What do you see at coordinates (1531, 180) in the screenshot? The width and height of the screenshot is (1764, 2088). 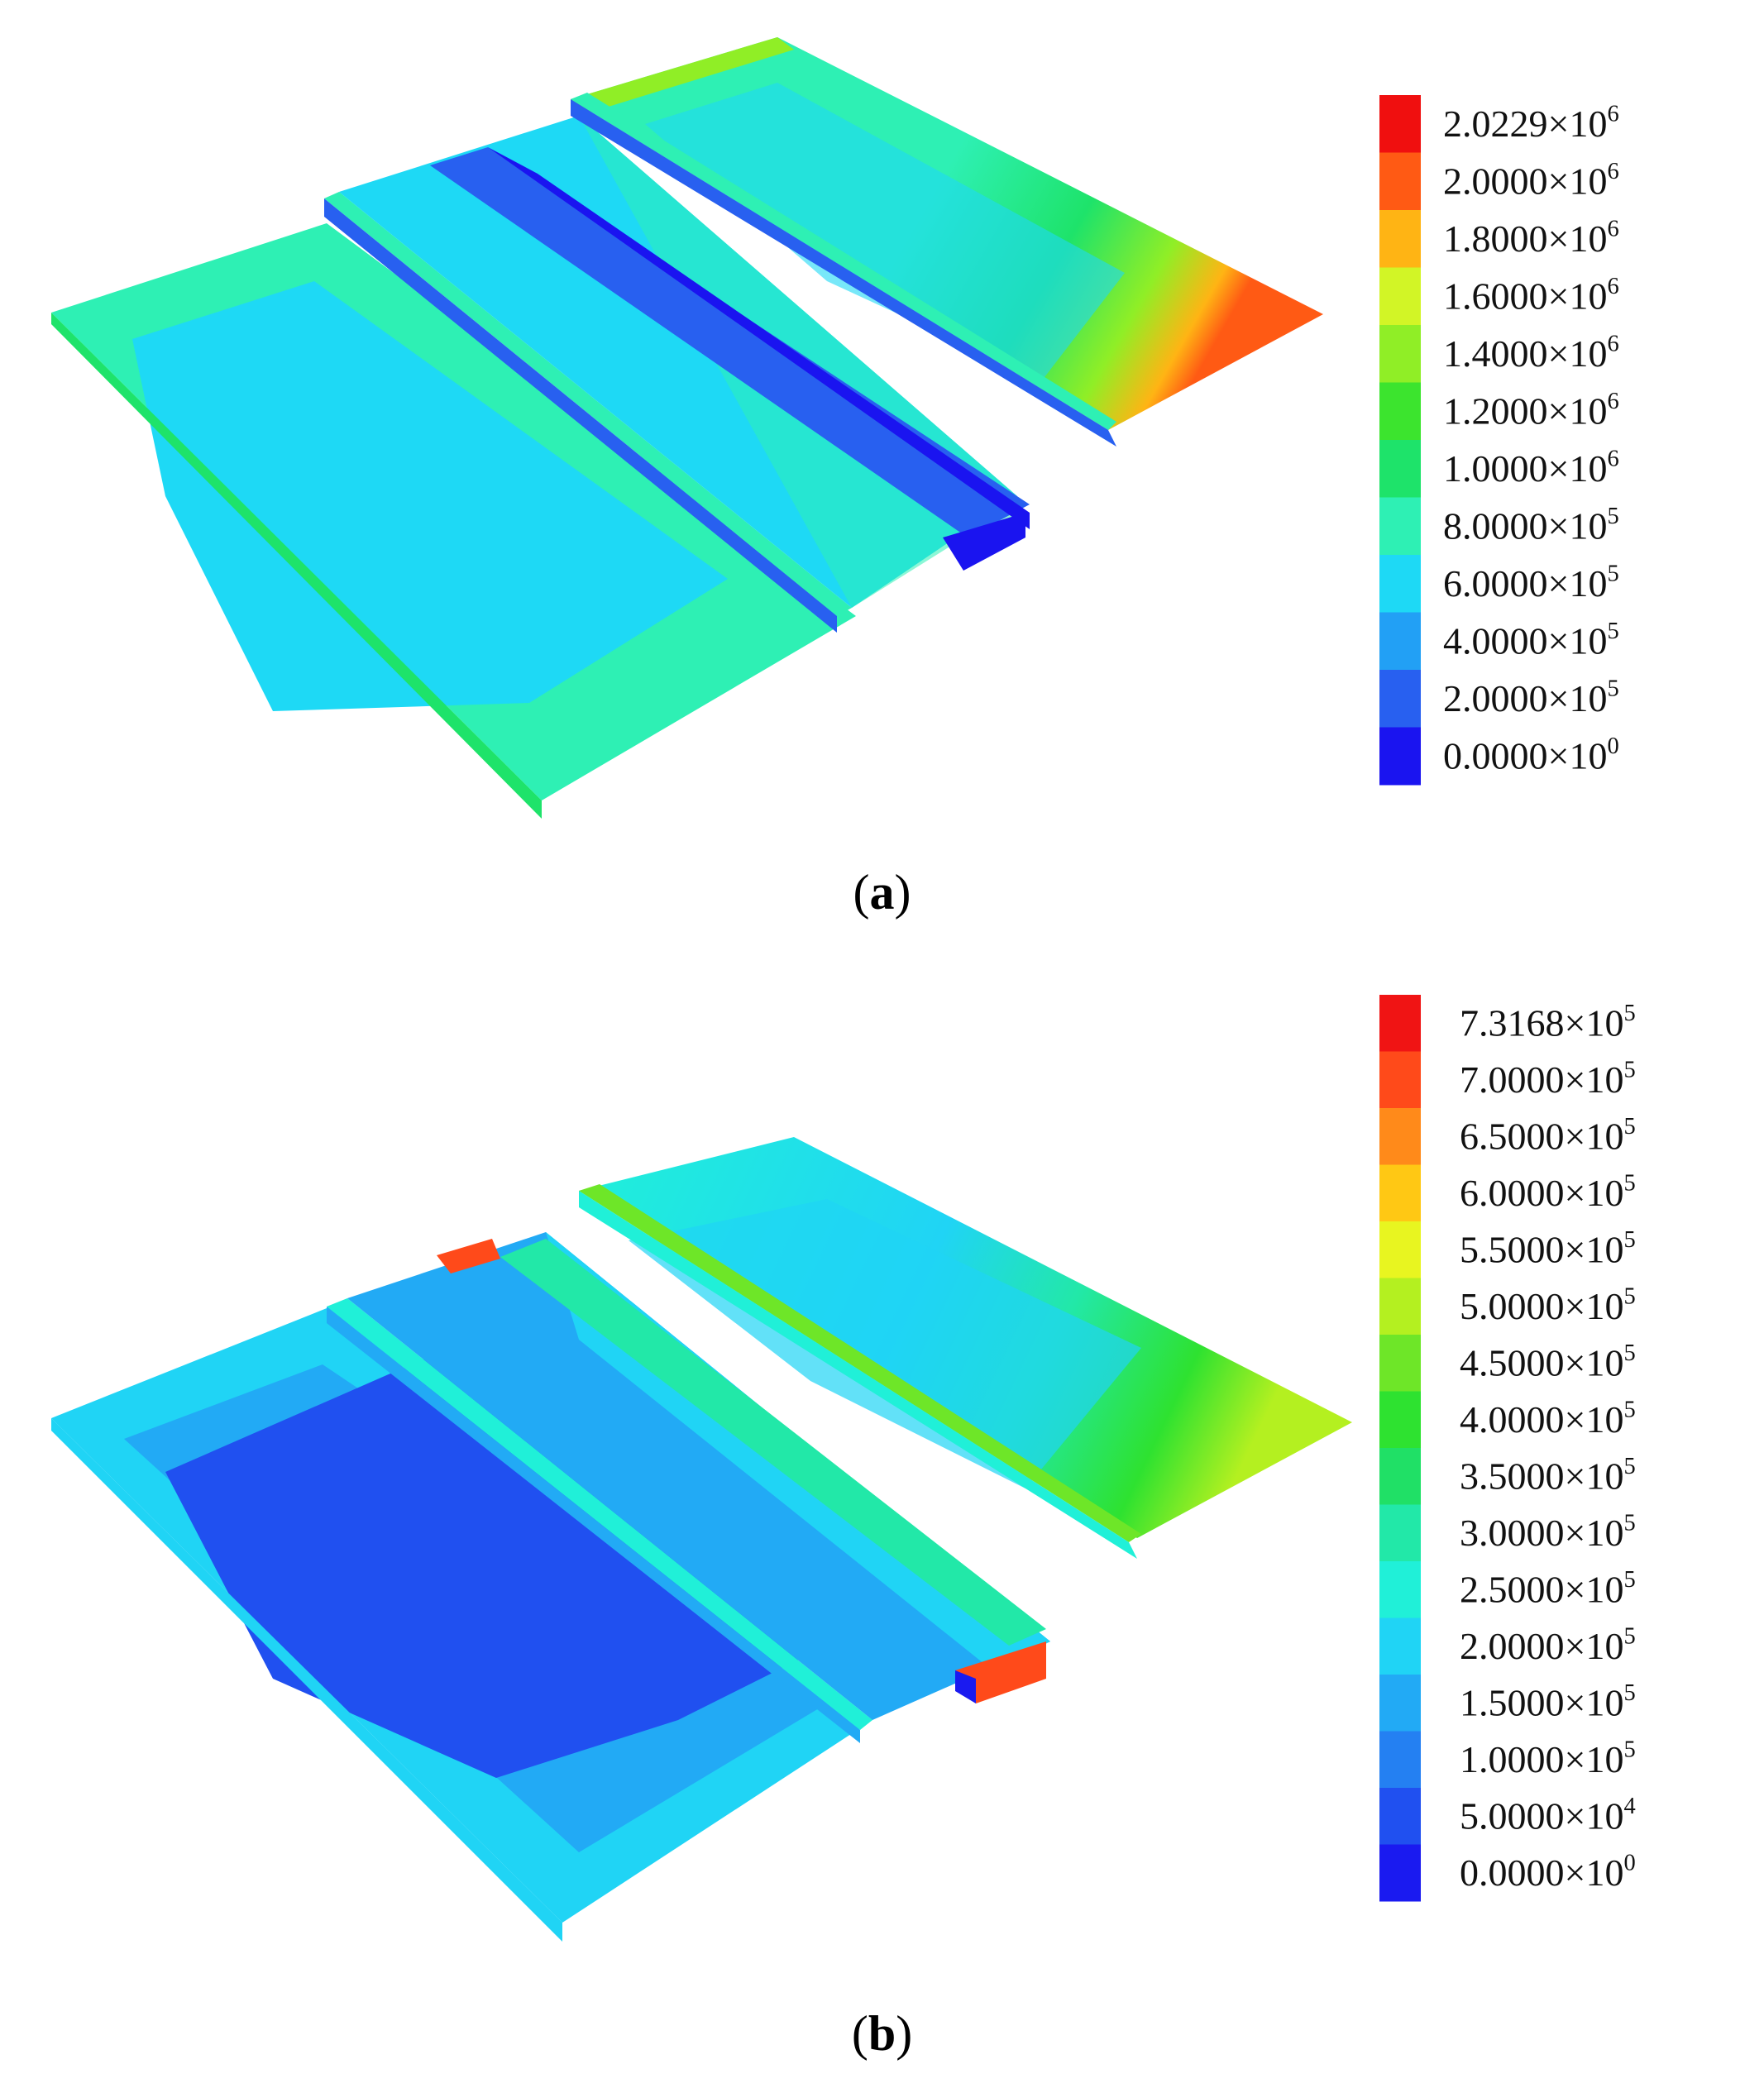 I see `legend-label: 2.0000×10⁶` at bounding box center [1531, 180].